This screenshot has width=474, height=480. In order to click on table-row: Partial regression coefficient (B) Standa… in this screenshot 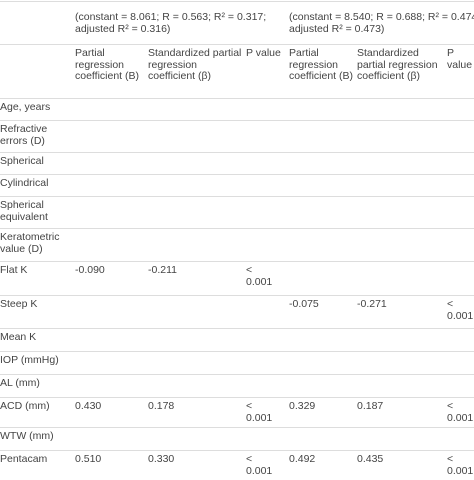, I will do `click(237, 71)`.